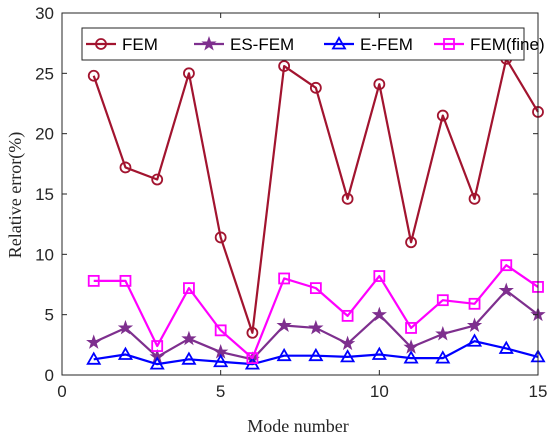 The height and width of the screenshot is (439, 550). I want to click on legend-entry-e-fem: E-FEM, so click(368, 44).